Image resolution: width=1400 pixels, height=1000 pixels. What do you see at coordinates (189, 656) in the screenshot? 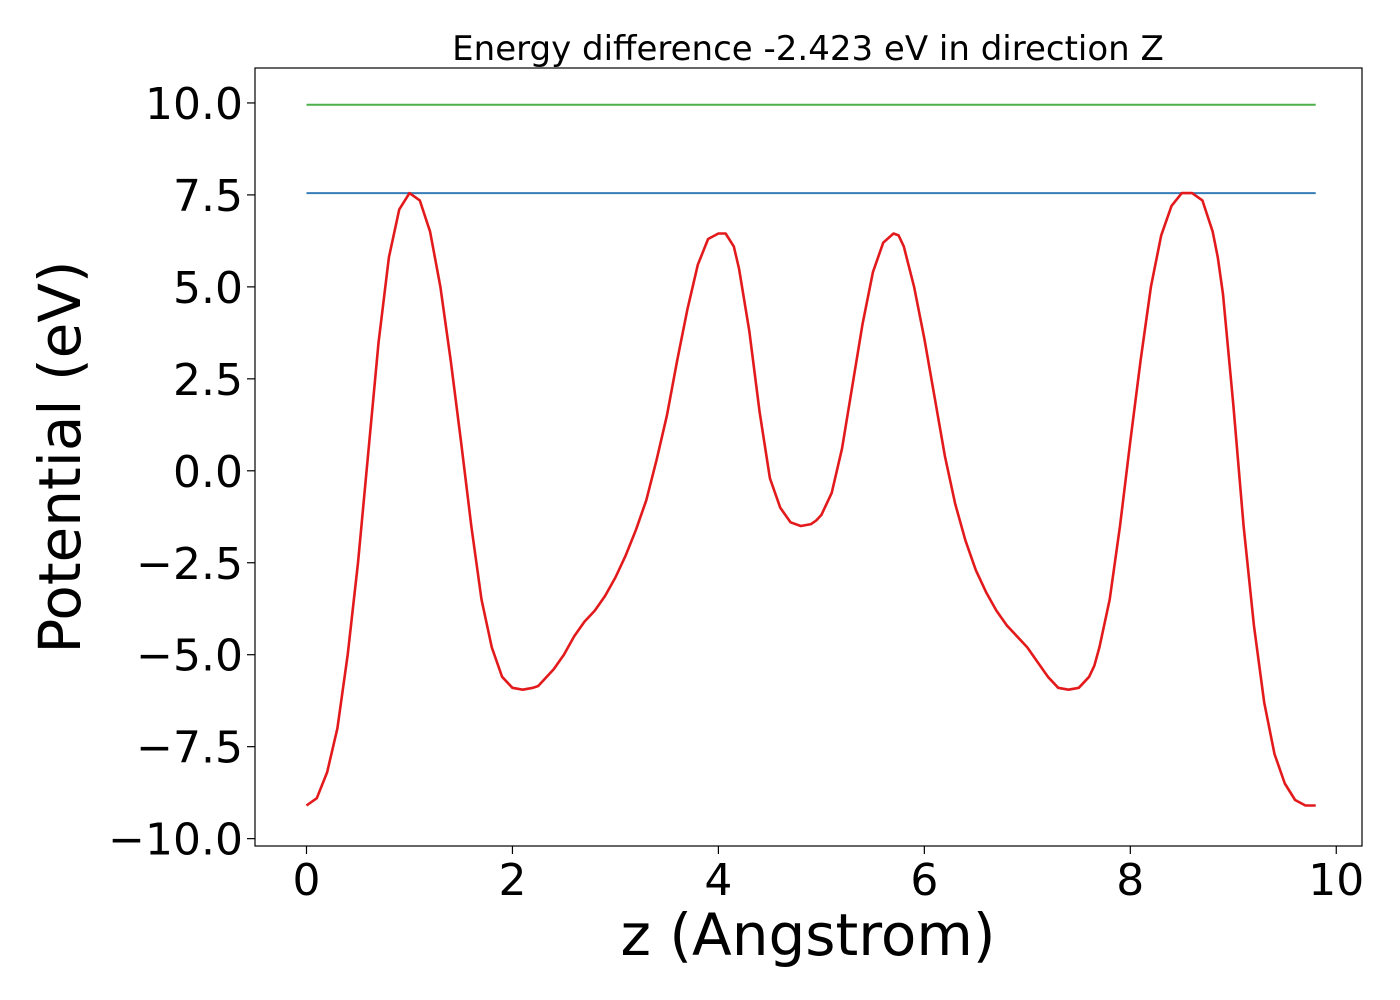
I see `y-tick-label: −5.0` at bounding box center [189, 656].